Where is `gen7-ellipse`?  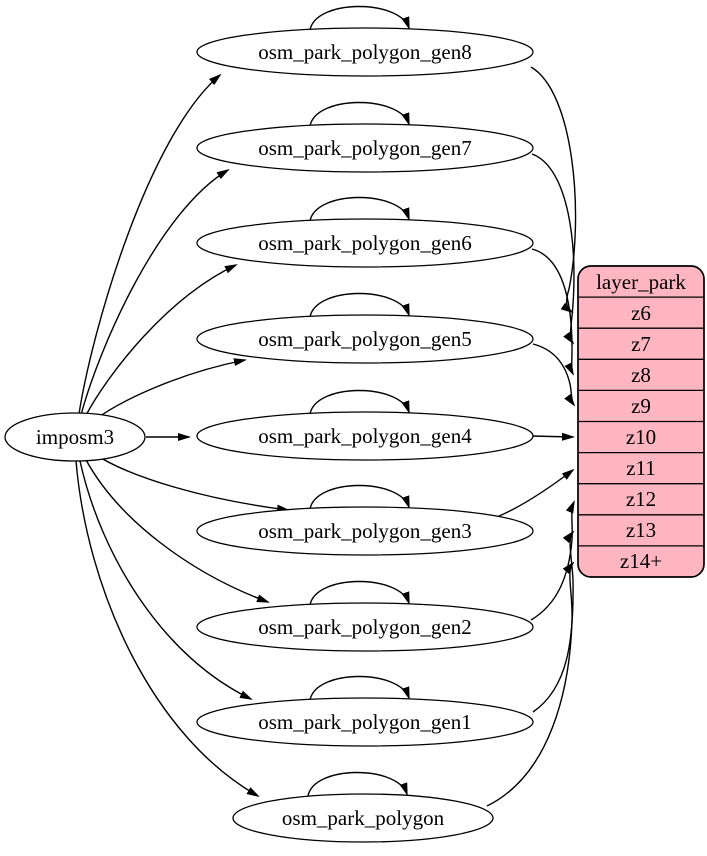
gen7-ellipse is located at coordinates (365, 148).